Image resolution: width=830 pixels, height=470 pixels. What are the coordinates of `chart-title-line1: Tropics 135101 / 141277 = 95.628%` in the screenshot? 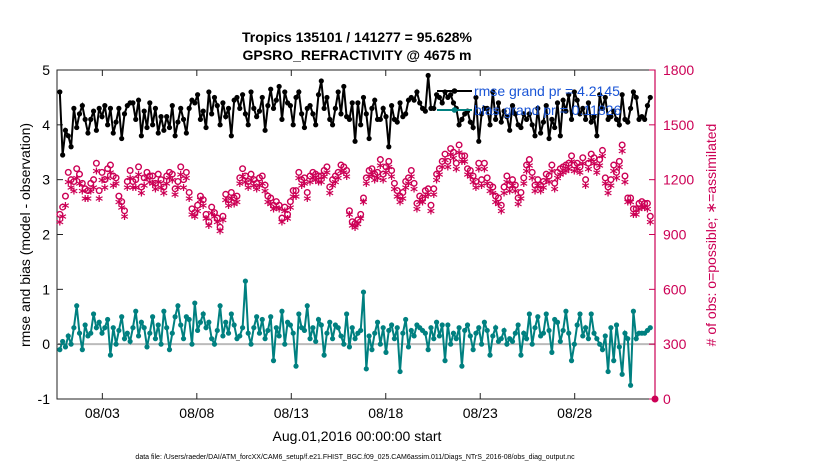 It's located at (357, 37).